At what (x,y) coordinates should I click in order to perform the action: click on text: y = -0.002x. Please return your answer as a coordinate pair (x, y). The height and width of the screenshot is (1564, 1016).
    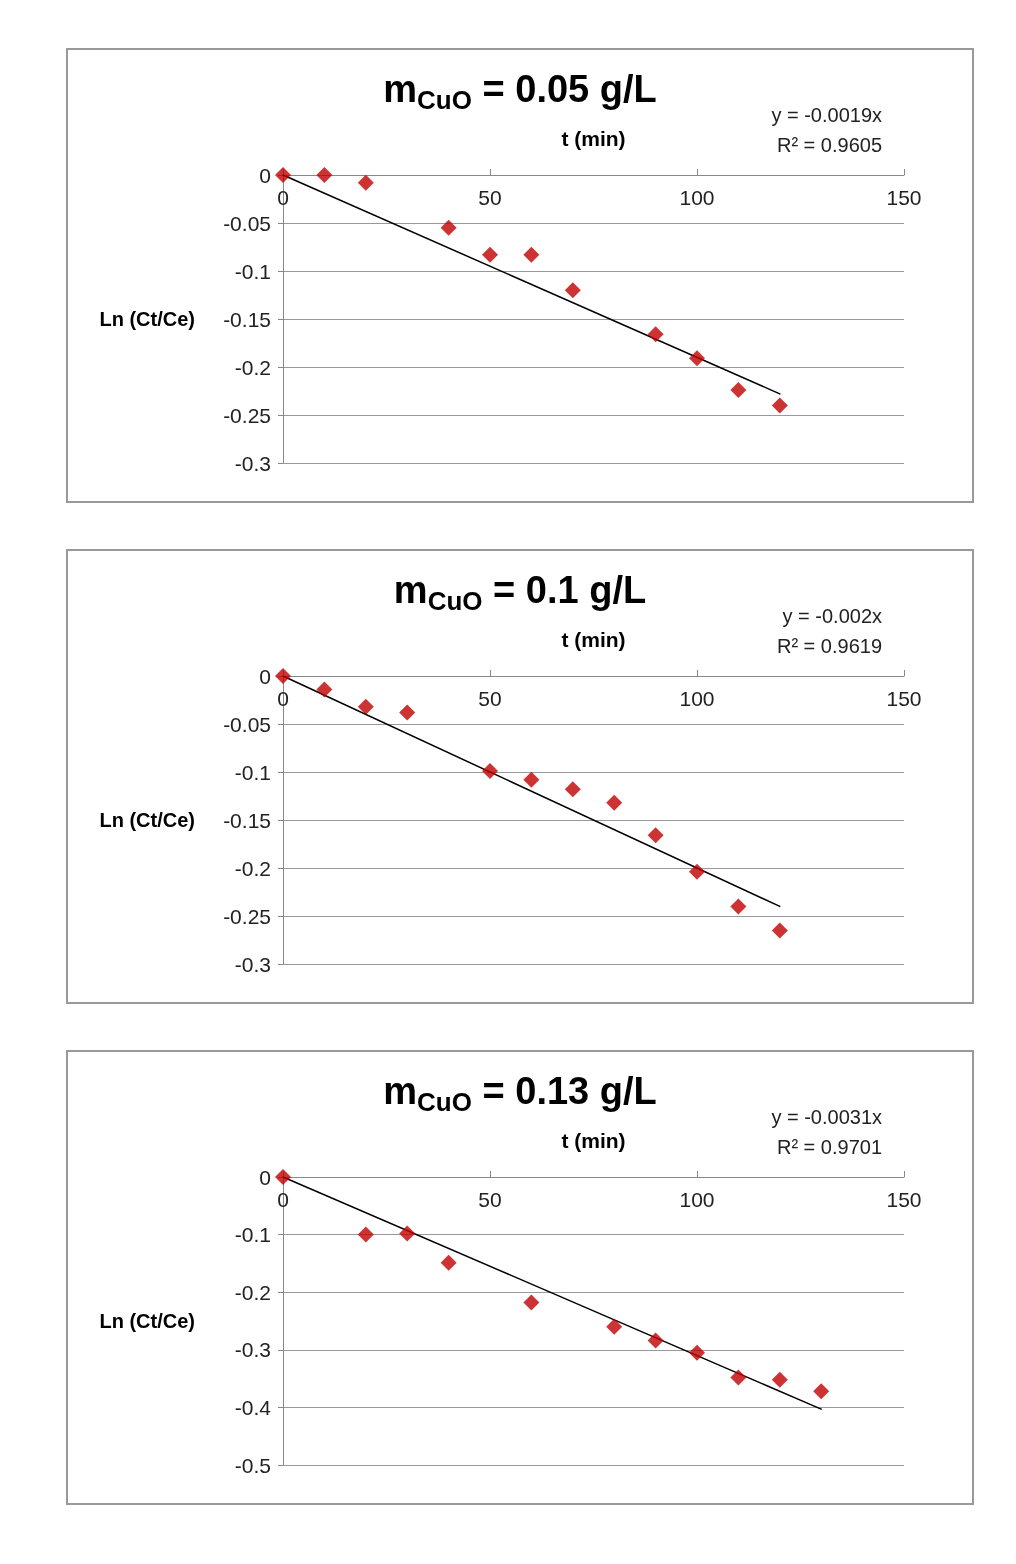
    Looking at the image, I should click on (832, 616).